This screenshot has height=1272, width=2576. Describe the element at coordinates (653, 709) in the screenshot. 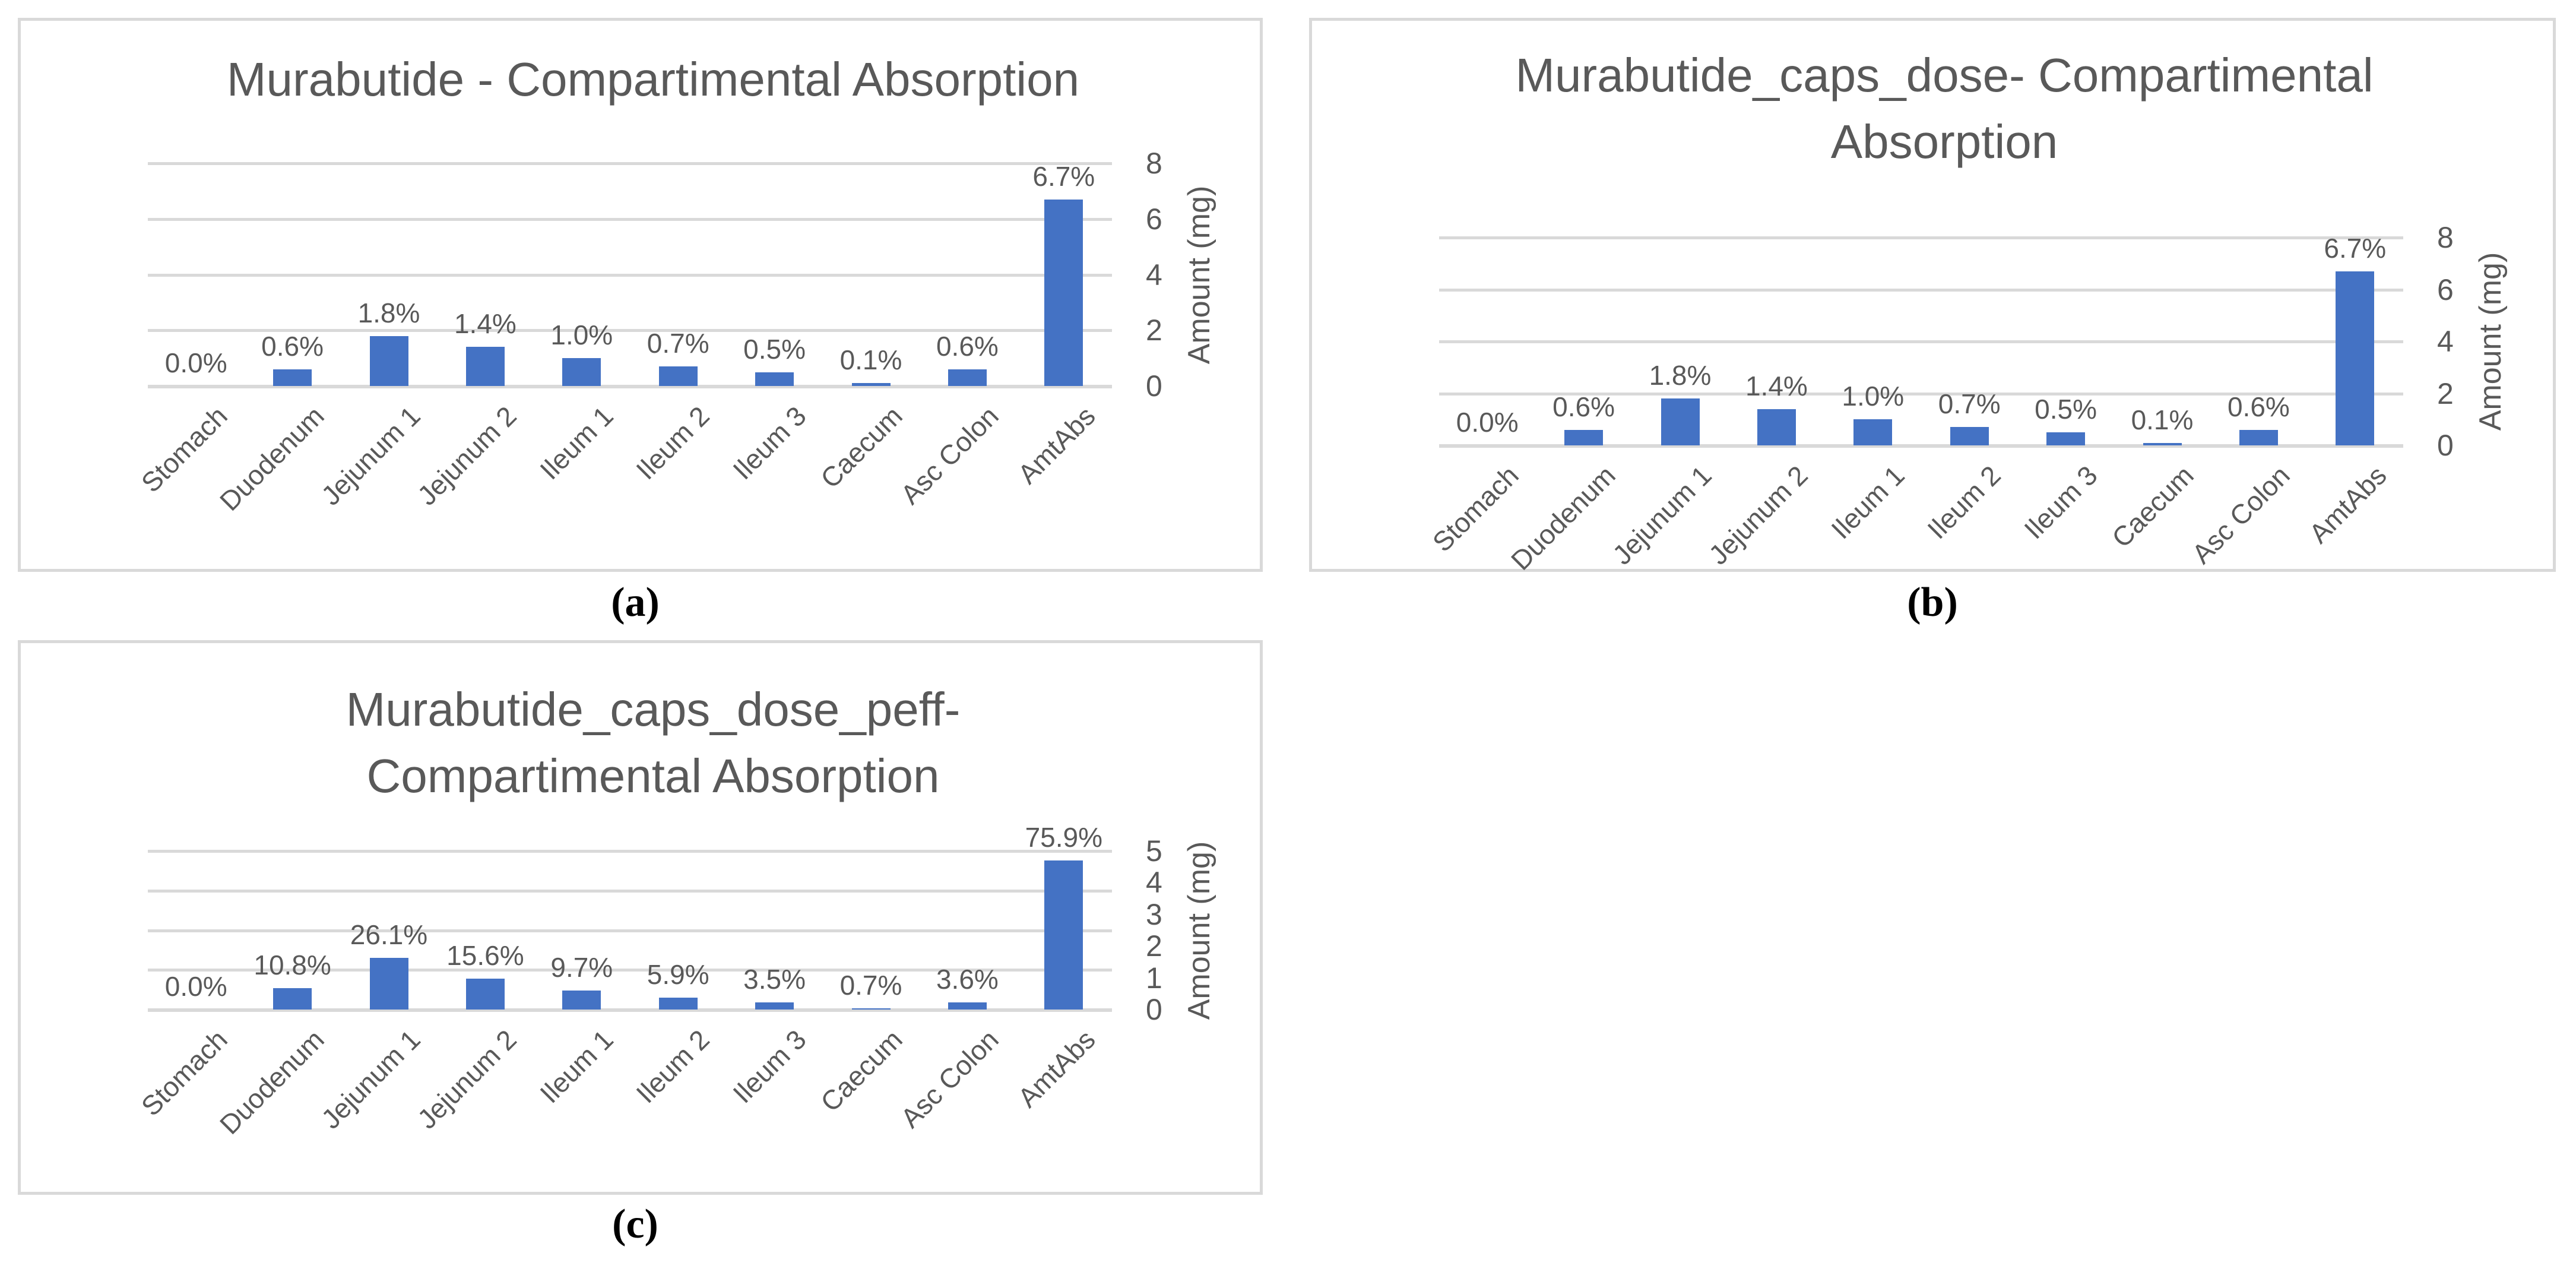

I see `chart-title-line: Murabutide_caps_dose_peff-` at that location.